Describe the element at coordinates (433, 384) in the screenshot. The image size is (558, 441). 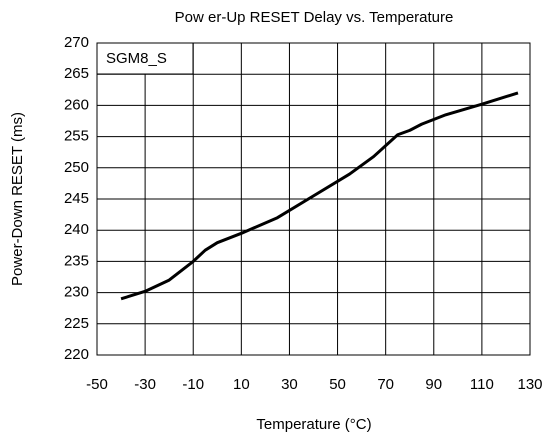
I see `x-tick-label: 90` at that location.